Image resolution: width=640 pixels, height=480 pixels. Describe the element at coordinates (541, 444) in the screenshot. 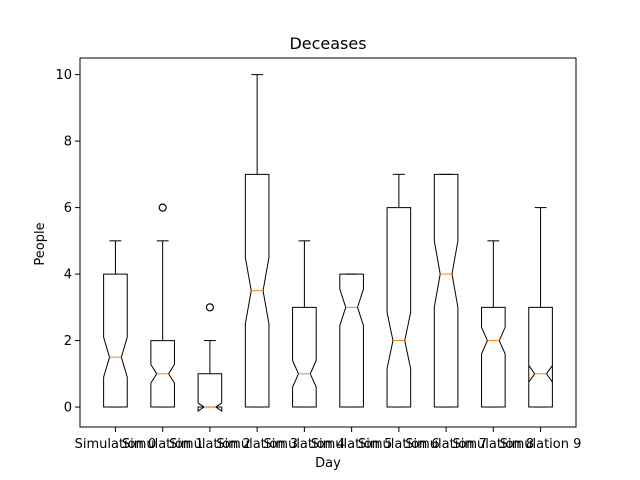

I see `x-tick-label: Simulation 9` at that location.